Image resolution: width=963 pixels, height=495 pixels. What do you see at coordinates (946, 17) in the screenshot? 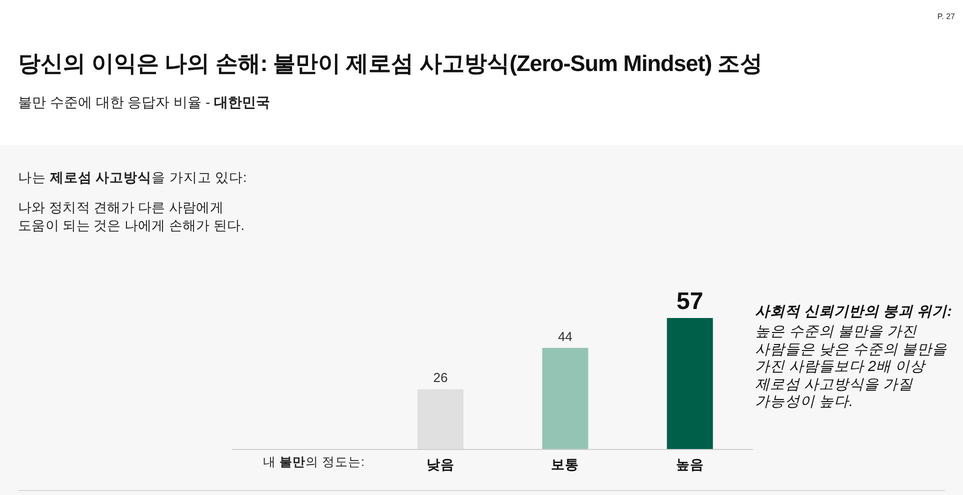
I see `annotation: P. 27` at bounding box center [946, 17].